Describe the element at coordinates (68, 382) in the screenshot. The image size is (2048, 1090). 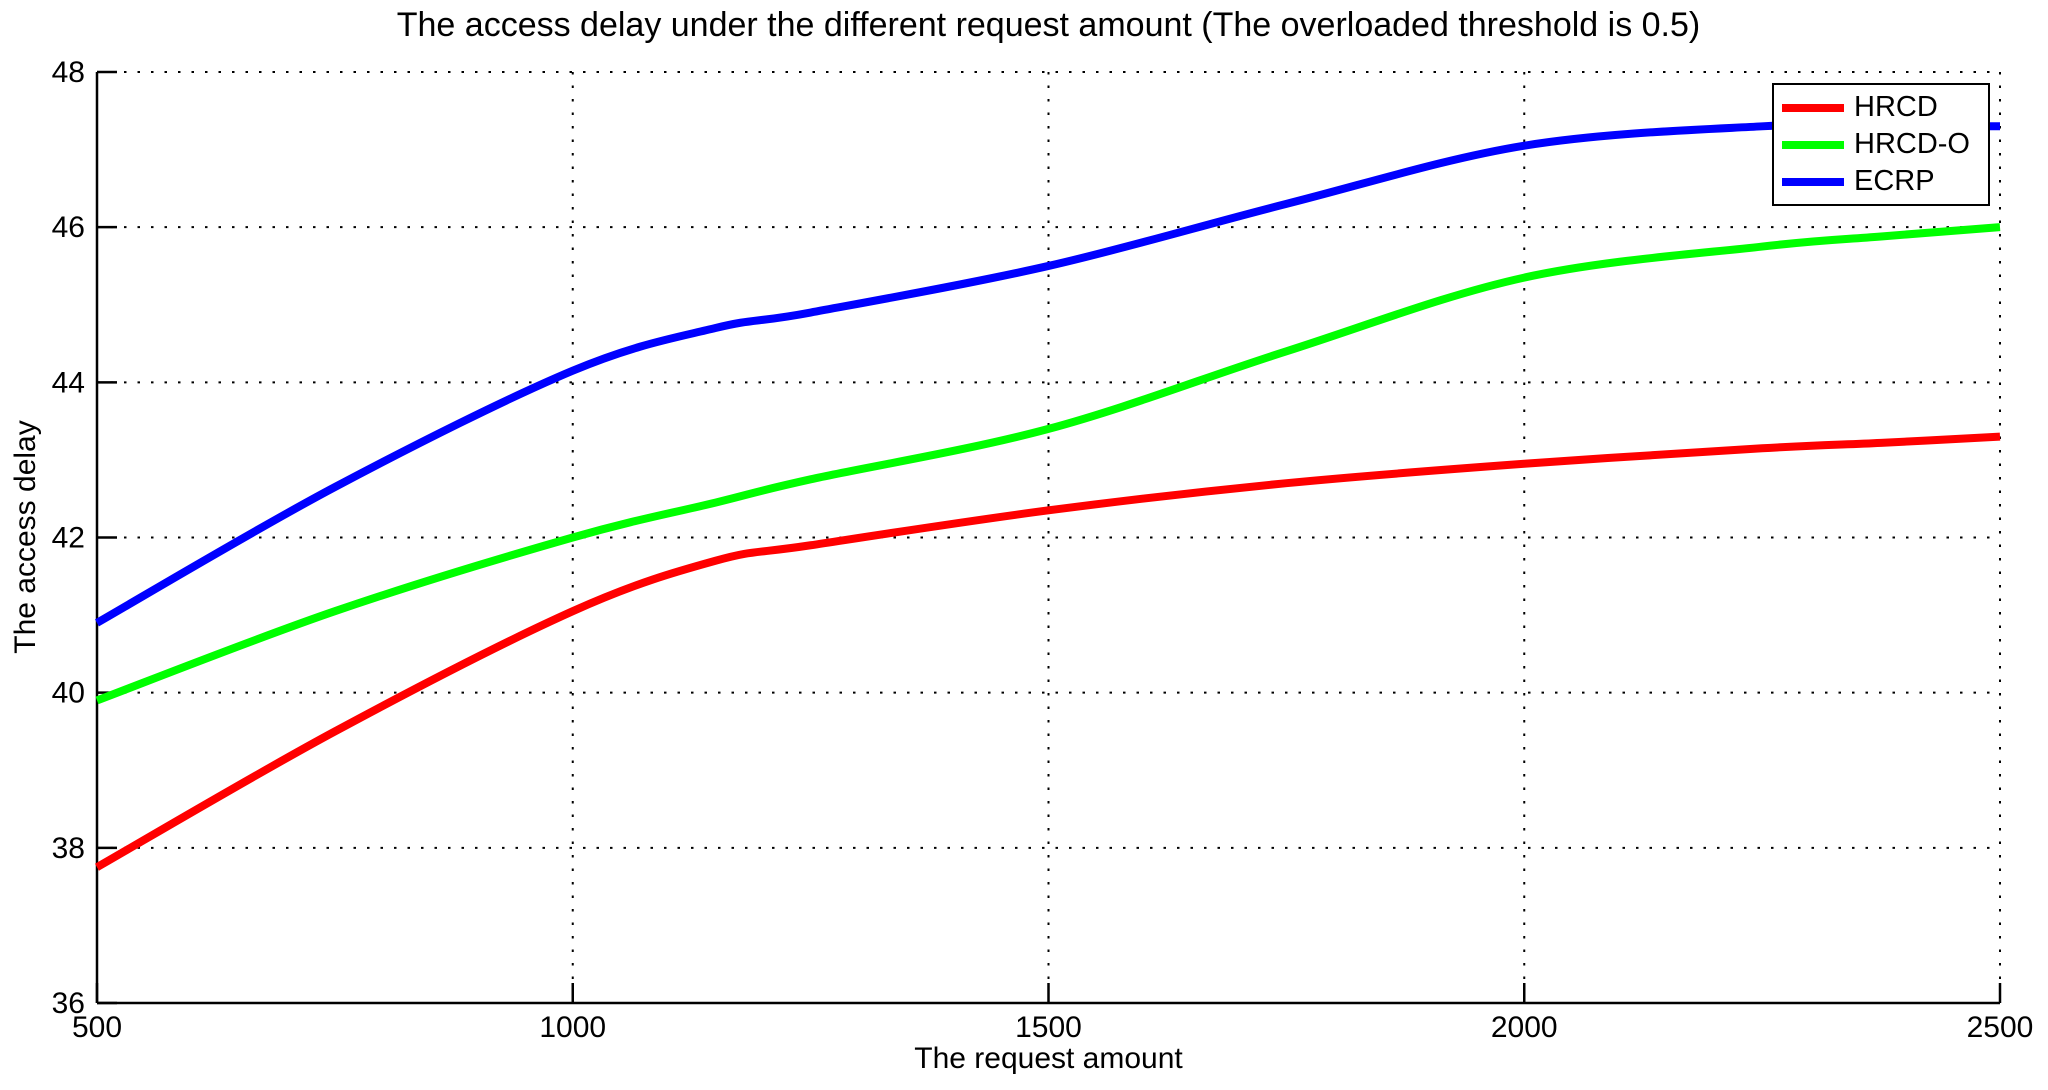
I see `y-tick-label-44: 44` at that location.